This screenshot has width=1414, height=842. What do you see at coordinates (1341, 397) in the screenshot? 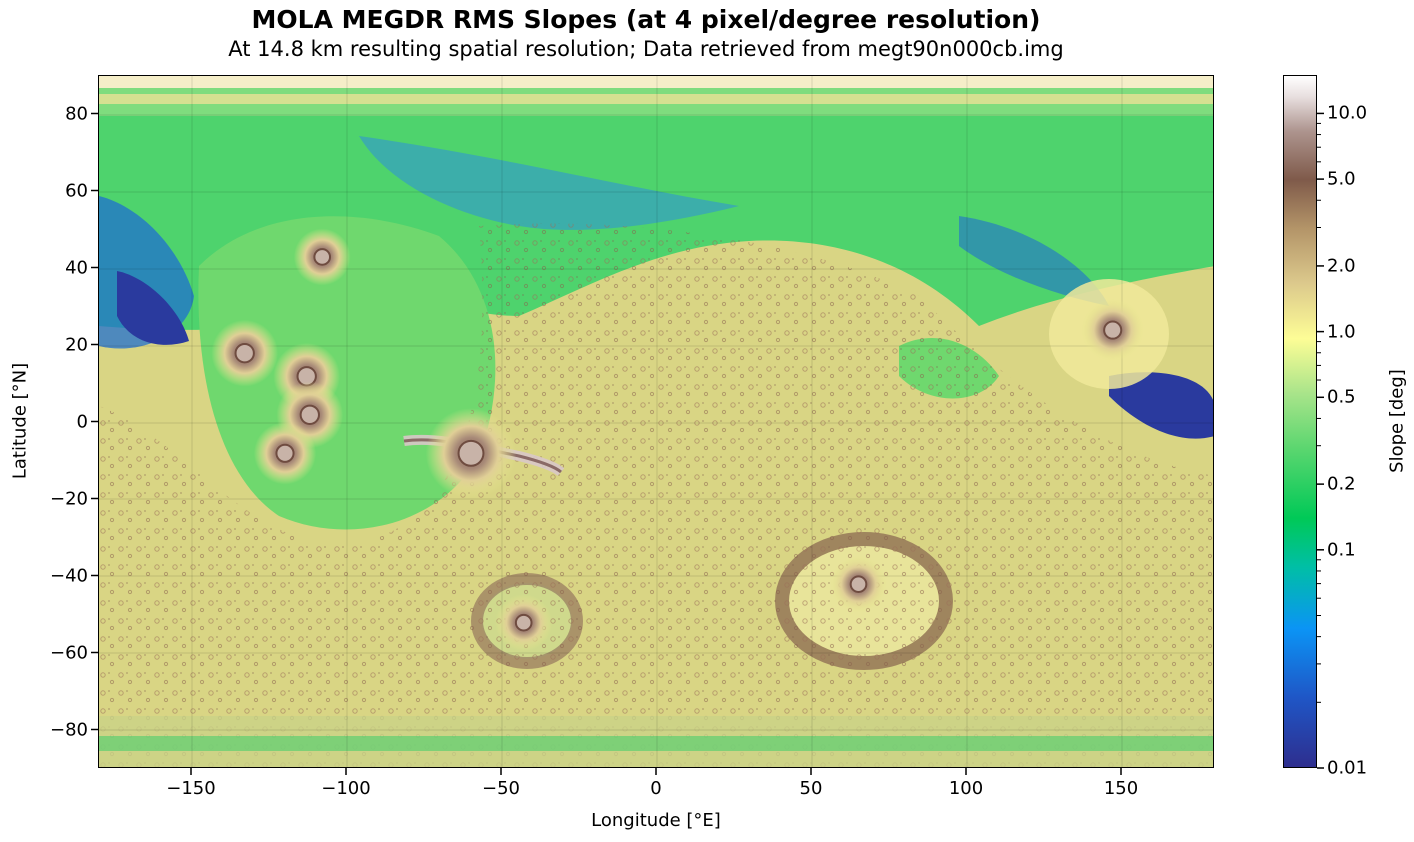
I see `colorbar-tick-label: 0.5` at bounding box center [1341, 397].